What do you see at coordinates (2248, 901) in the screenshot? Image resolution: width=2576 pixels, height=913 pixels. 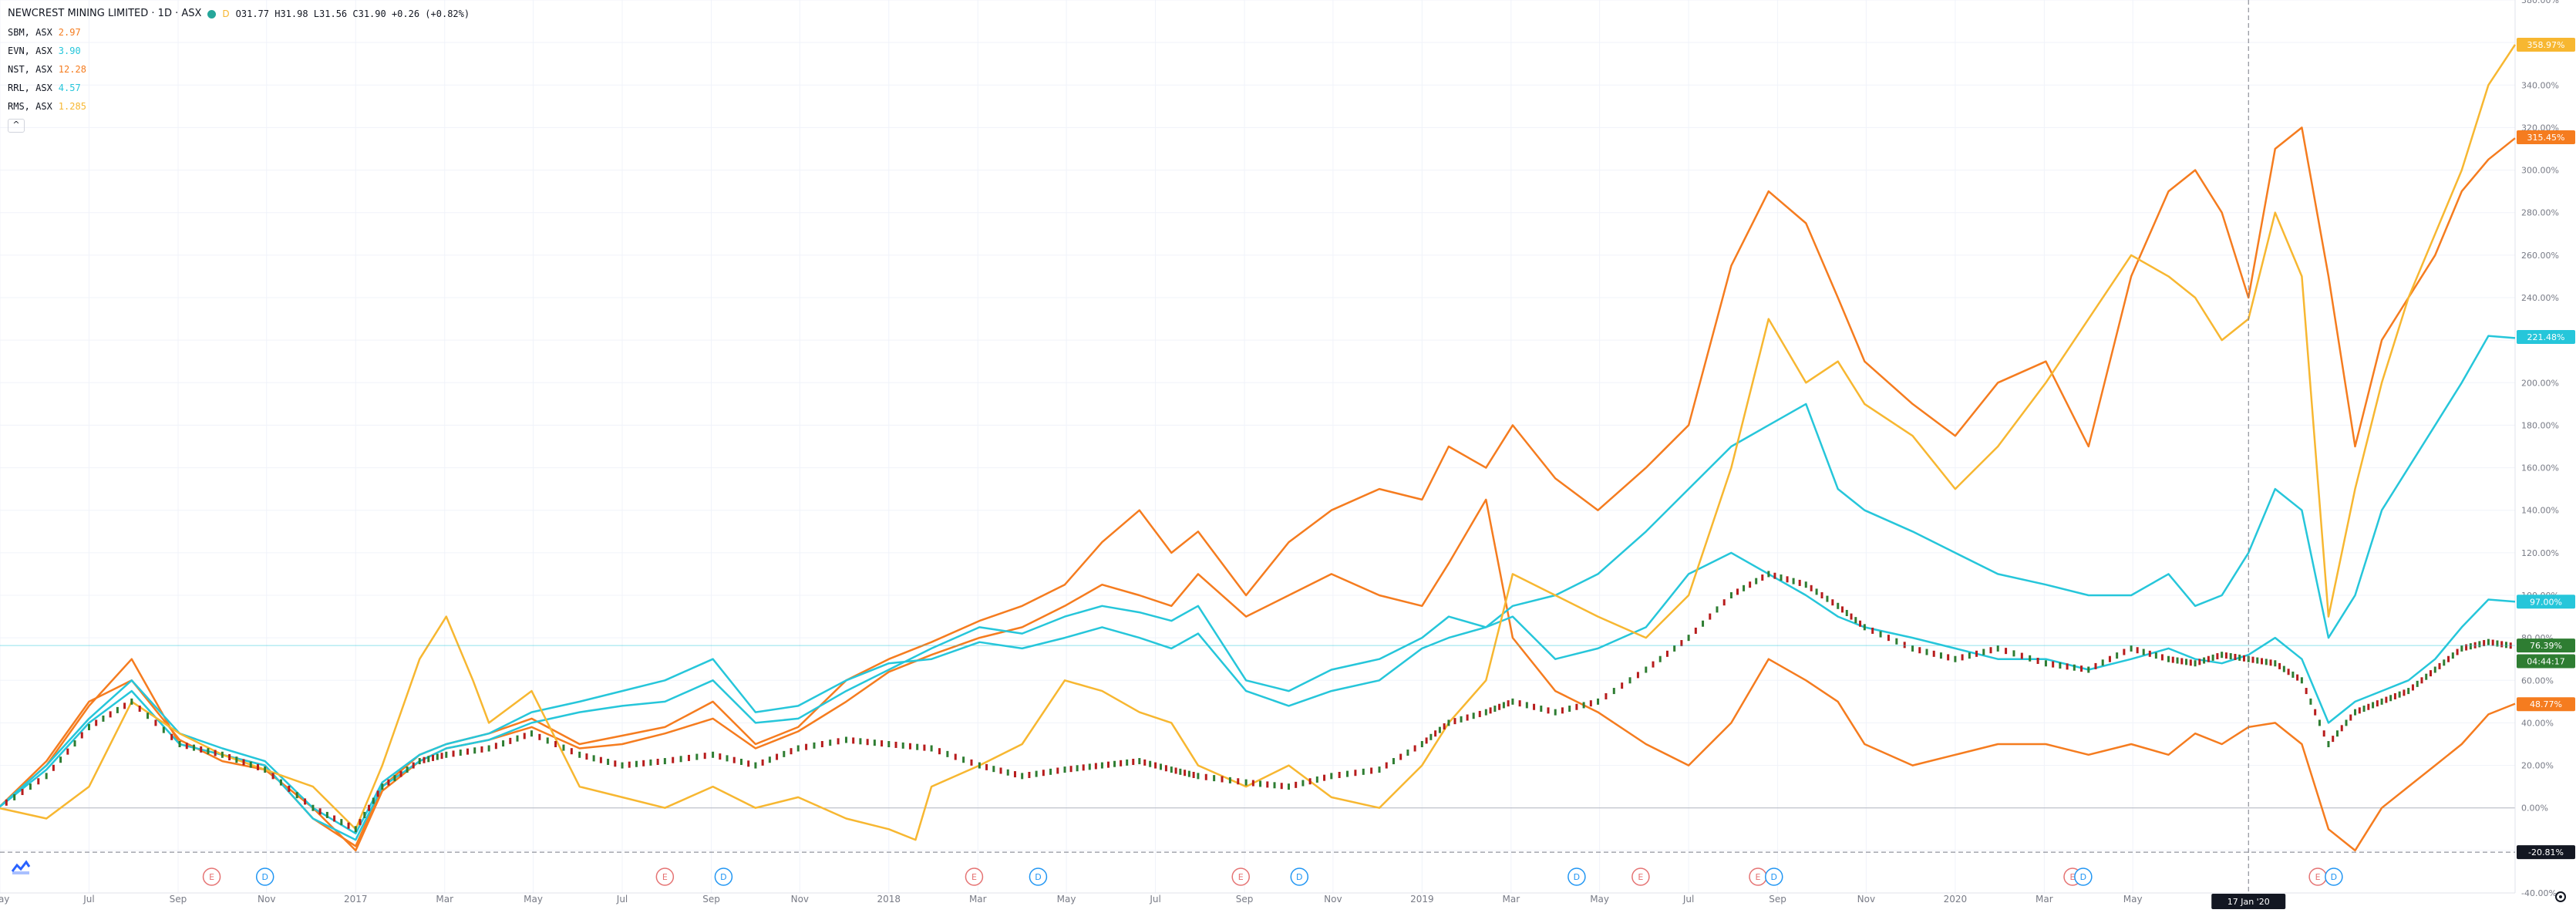 I see `crosshair-date-badge` at bounding box center [2248, 901].